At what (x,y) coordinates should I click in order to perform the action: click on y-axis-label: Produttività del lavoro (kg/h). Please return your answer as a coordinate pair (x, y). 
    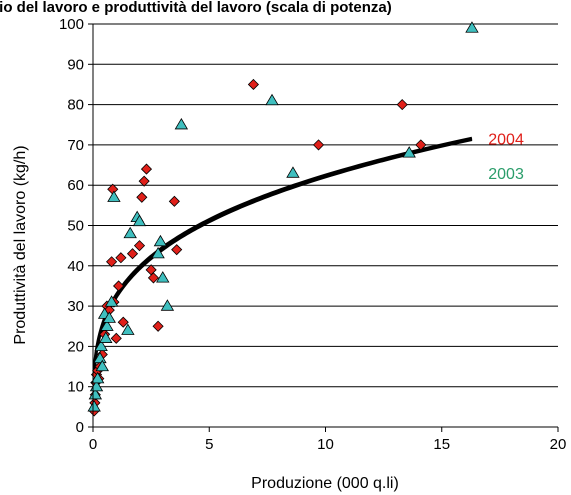
    Looking at the image, I should click on (20, 244).